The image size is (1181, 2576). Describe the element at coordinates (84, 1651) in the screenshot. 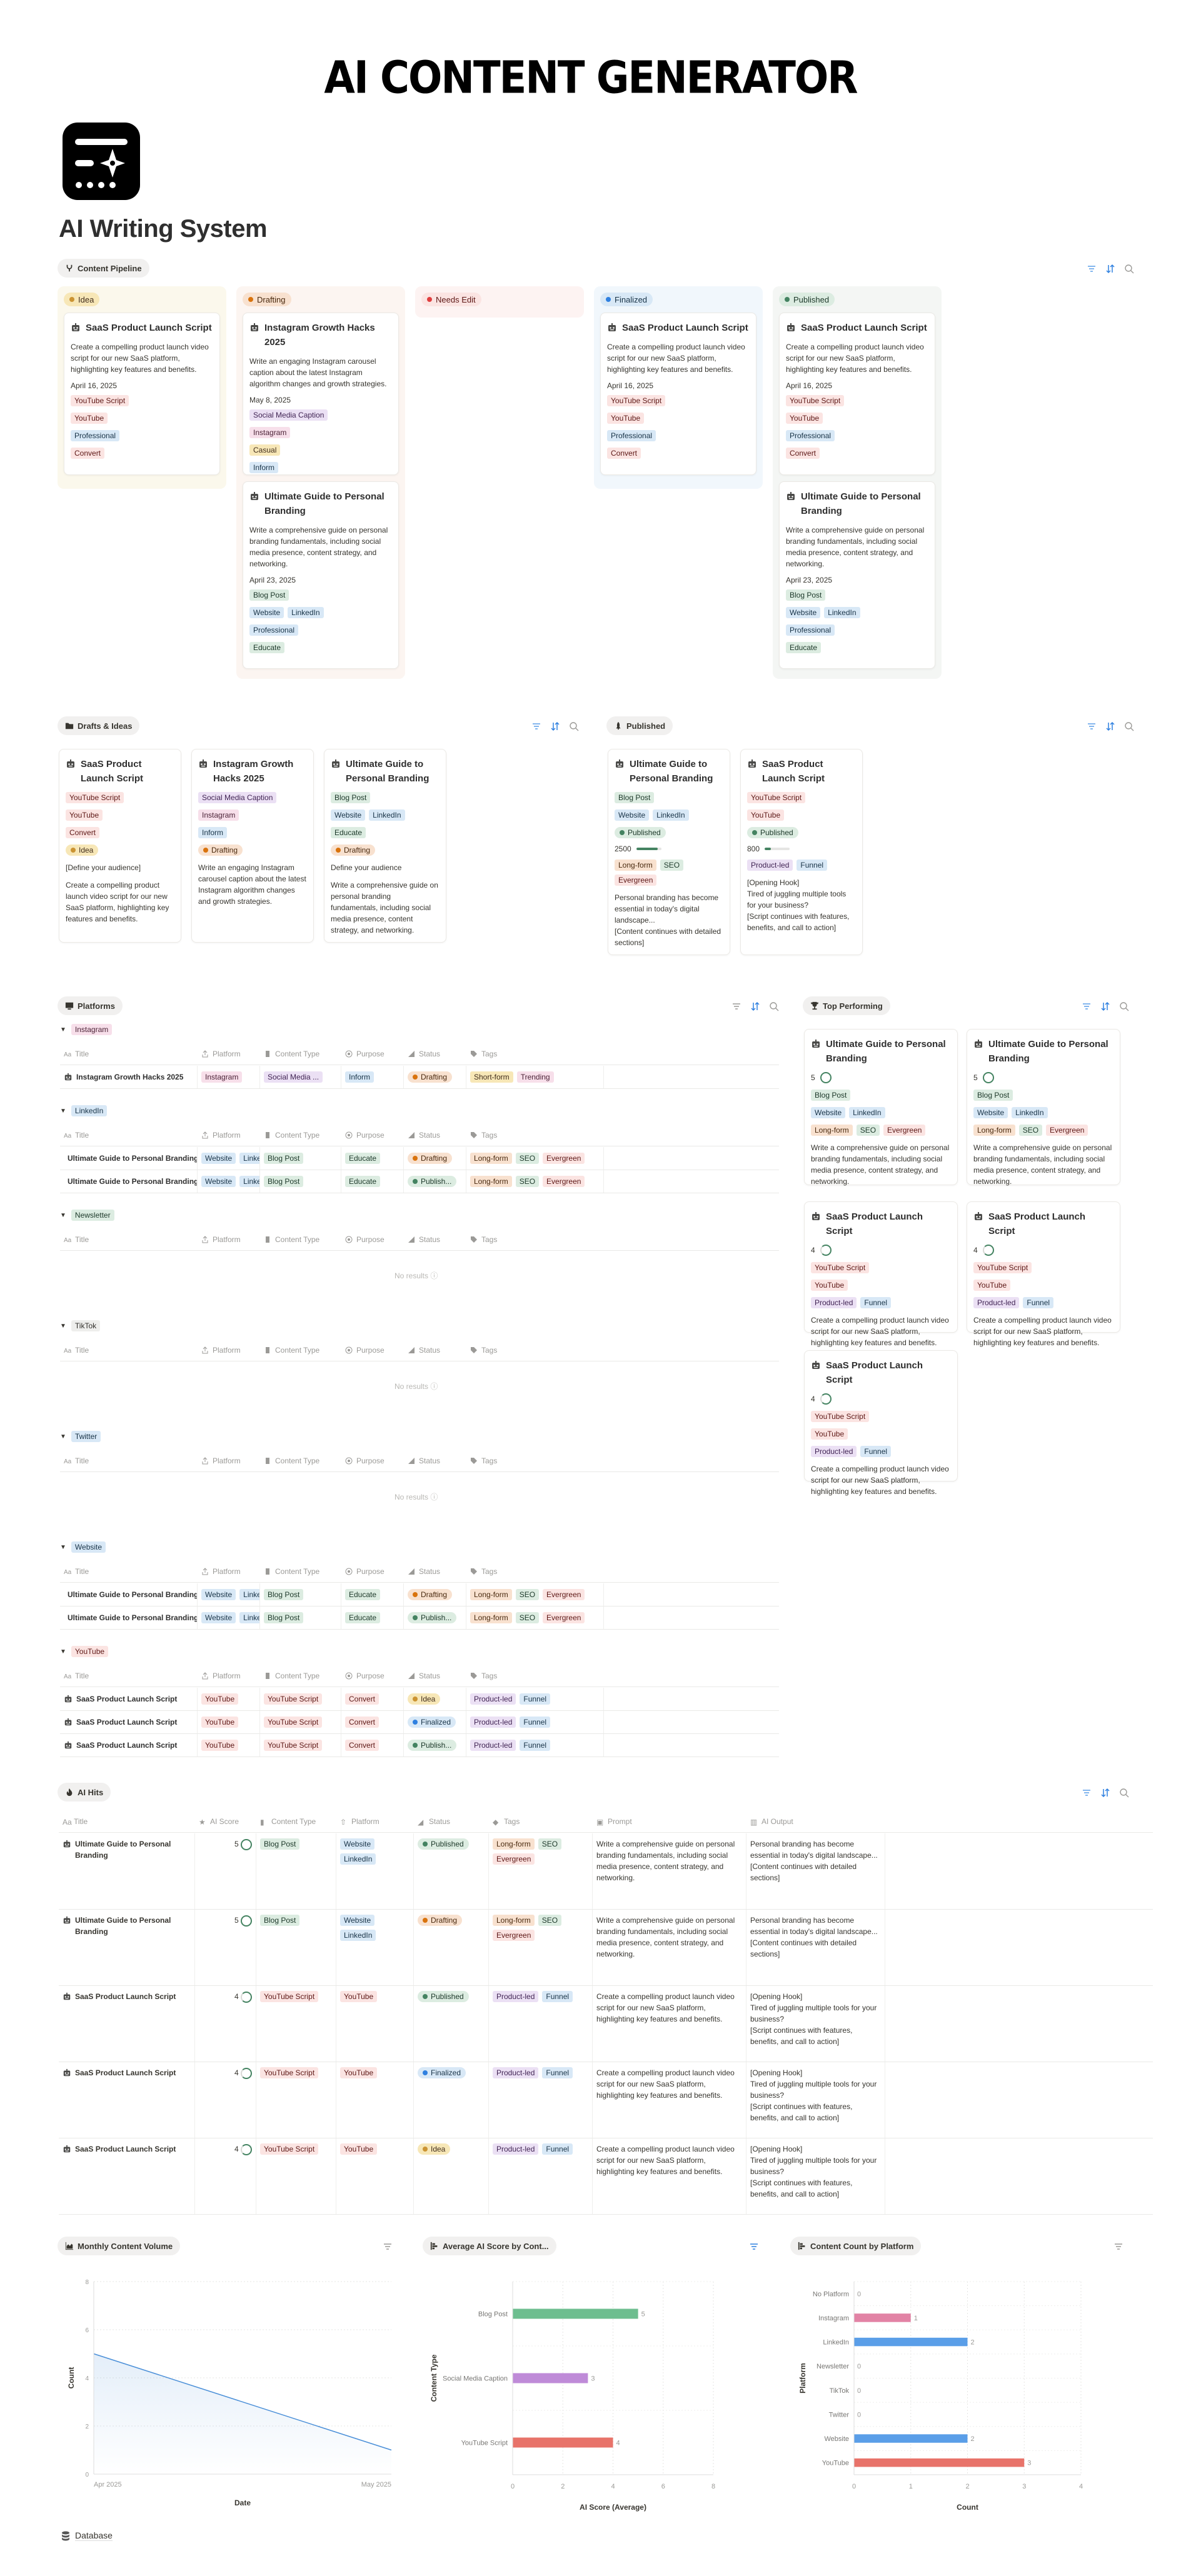

I see `group-header-youtube: ▼ YouTube` at that location.